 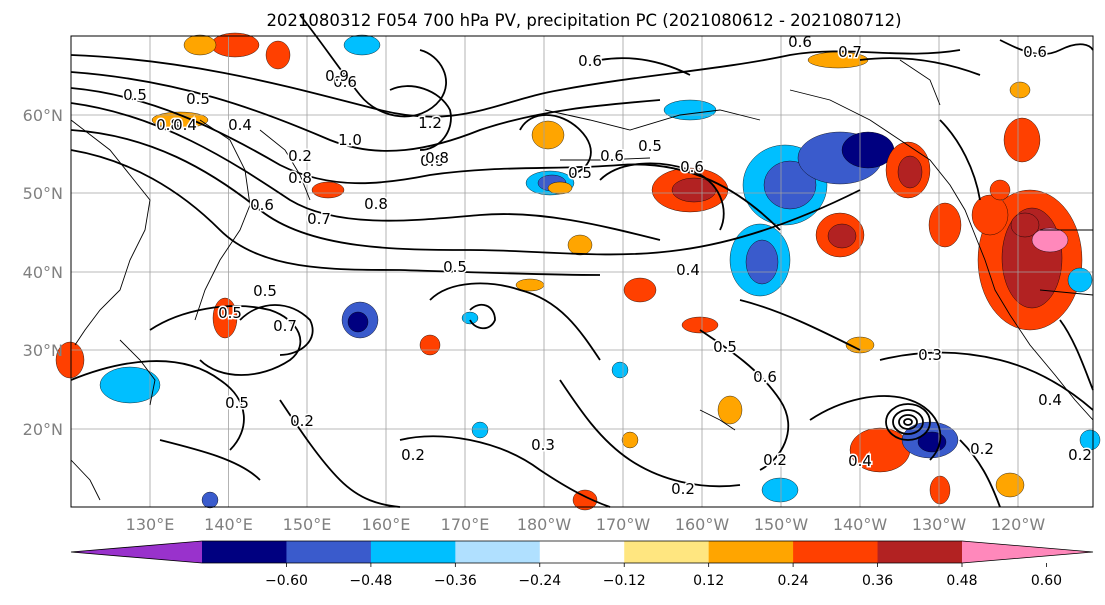 What do you see at coordinates (370, 581) in the screenshot?
I see `colorbar-tick-label: −0.48` at bounding box center [370, 581].